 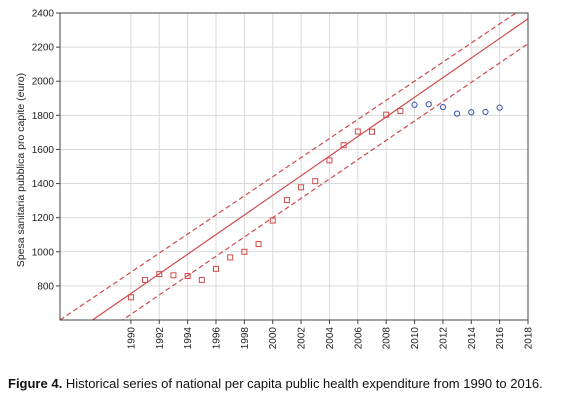 I want to click on x-tick-label: 1990, so click(x=131, y=338).